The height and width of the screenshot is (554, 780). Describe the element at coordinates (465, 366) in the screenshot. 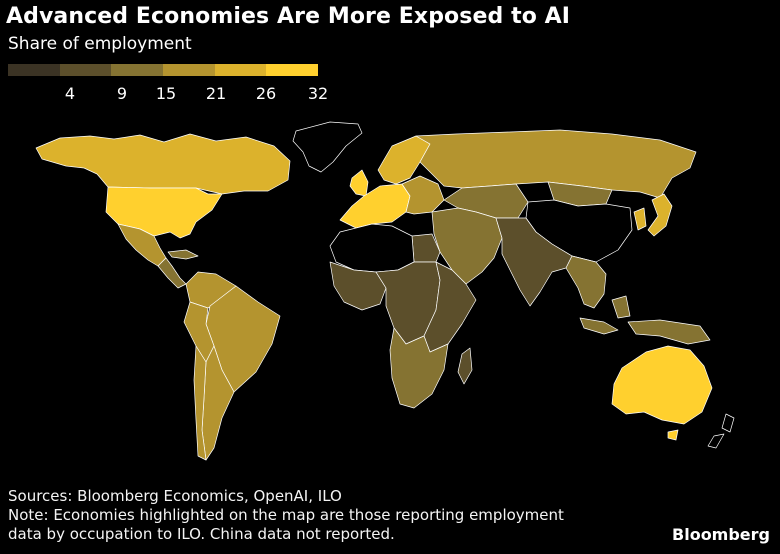

I see `region-madagascar` at that location.